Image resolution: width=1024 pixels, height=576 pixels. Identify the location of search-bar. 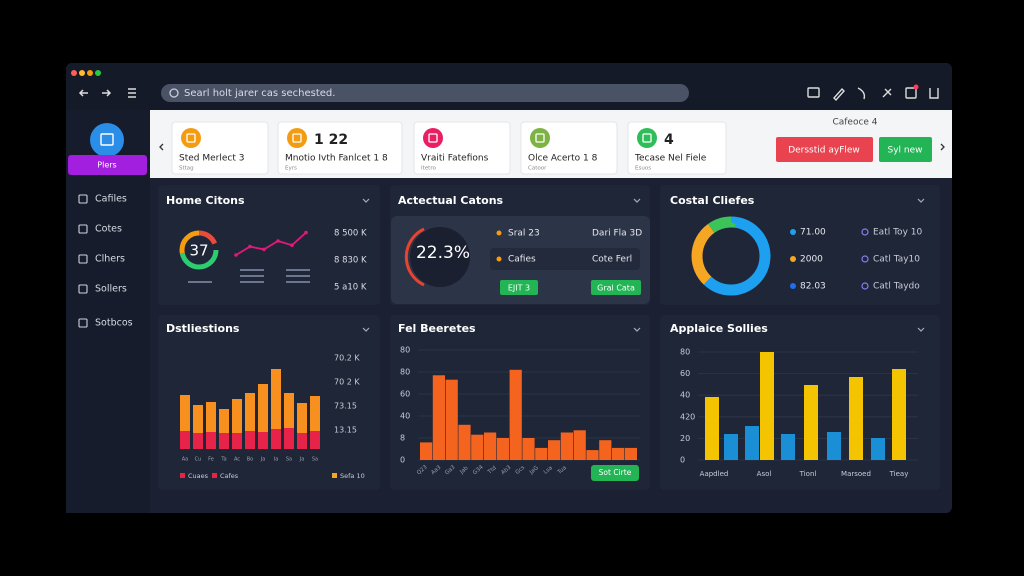
(425, 93).